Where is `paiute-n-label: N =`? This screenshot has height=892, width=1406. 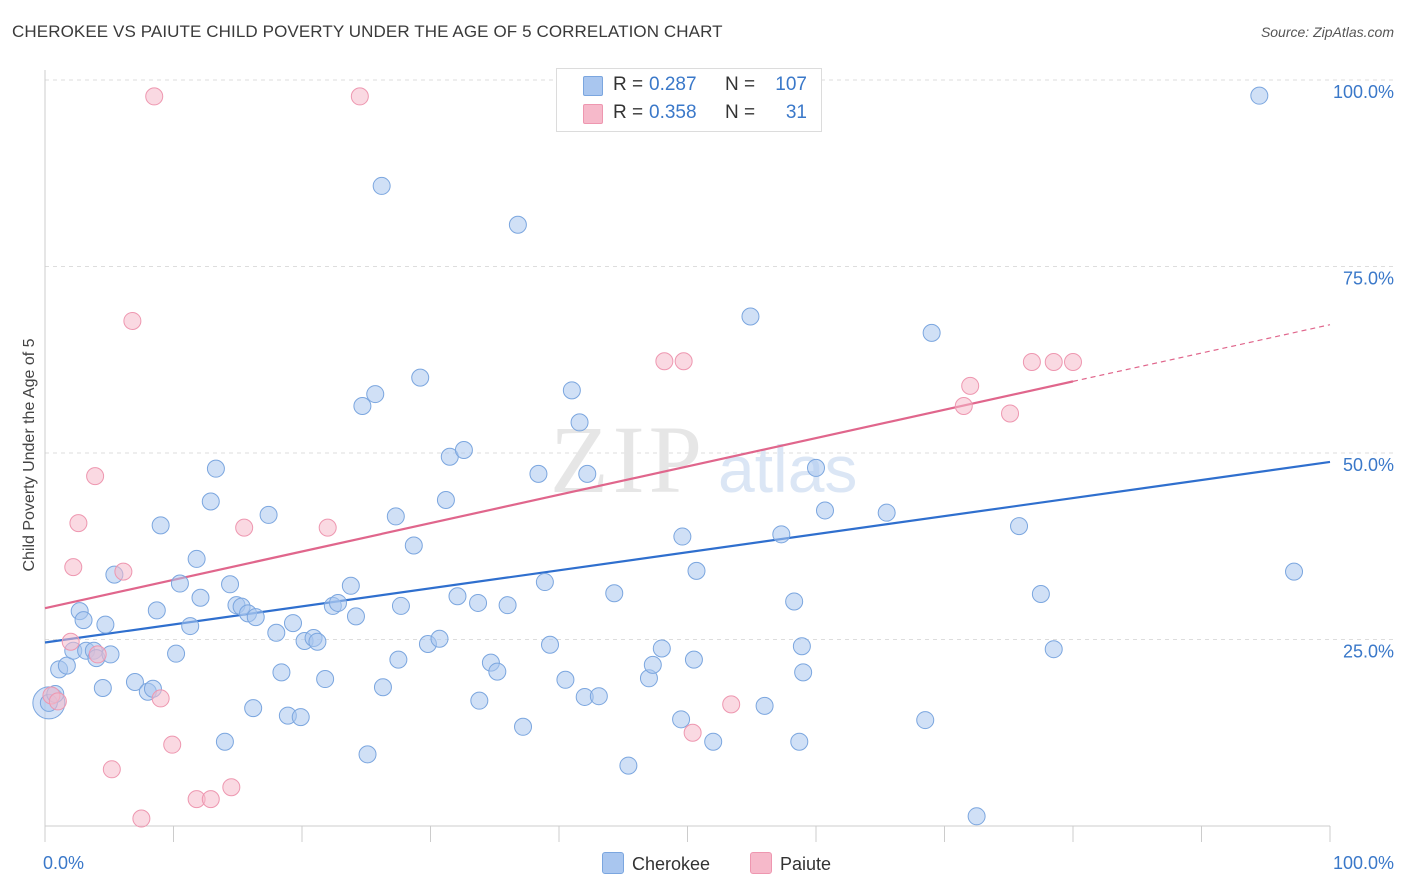
paiute-n-label: N = is located at coordinates (740, 112).